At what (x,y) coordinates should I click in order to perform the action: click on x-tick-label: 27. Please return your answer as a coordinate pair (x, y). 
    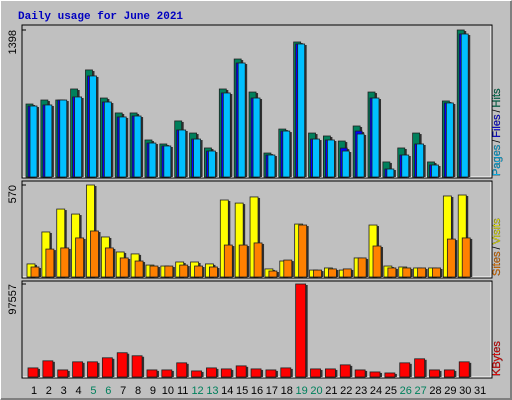
    Looking at the image, I should click on (420, 391).